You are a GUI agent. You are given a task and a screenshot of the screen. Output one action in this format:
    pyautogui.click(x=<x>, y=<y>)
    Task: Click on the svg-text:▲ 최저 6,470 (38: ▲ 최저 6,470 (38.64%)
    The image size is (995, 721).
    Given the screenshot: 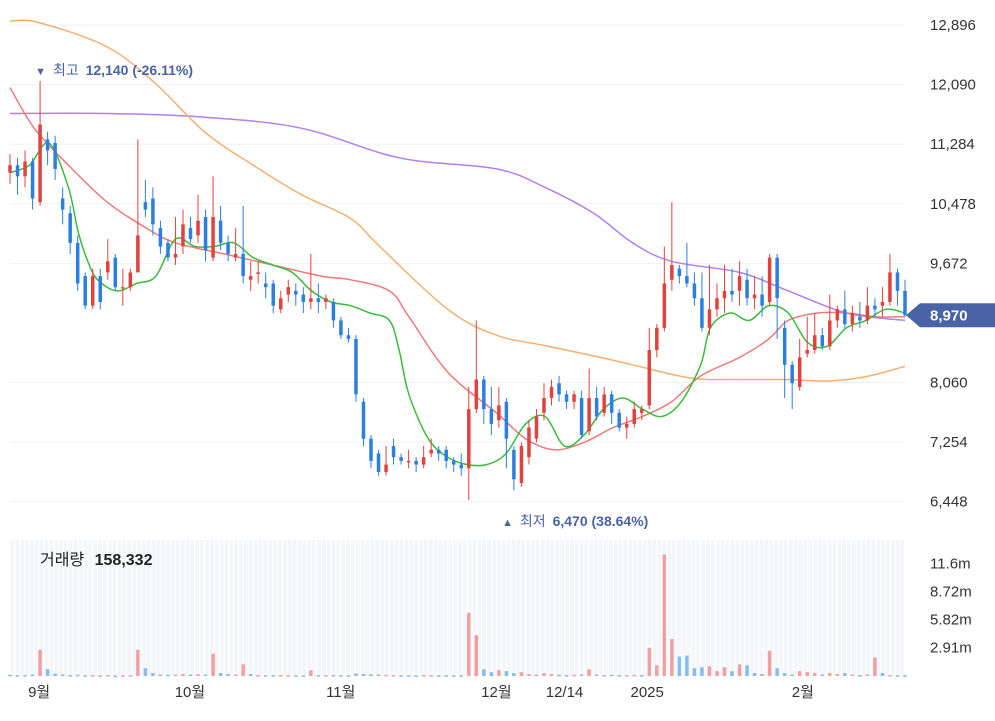 What is the action you would take?
    pyautogui.click(x=575, y=521)
    